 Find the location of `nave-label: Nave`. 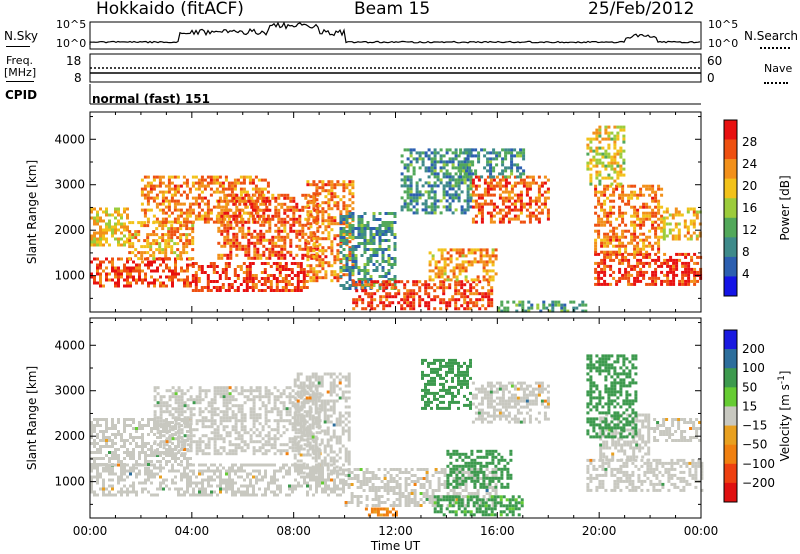

nave-label: Nave is located at coordinates (778, 68).